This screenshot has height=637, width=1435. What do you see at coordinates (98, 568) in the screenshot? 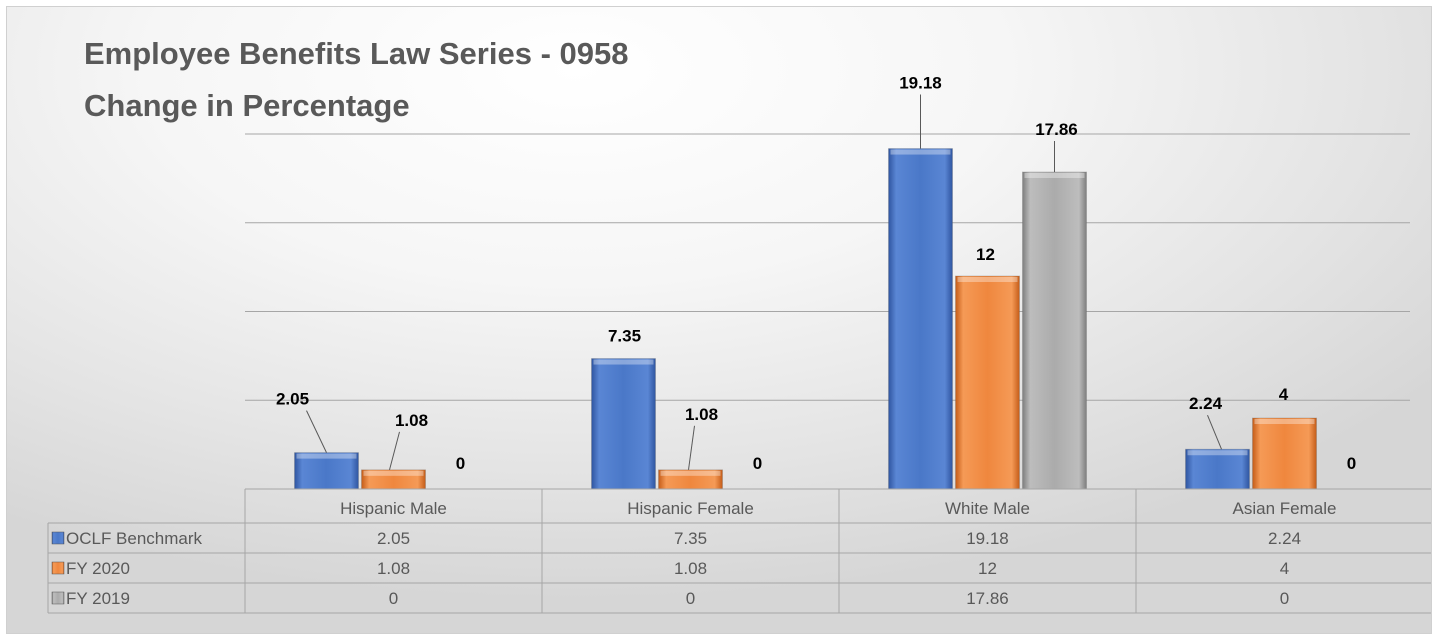
I see `legend-entry: FY 2020` at bounding box center [98, 568].